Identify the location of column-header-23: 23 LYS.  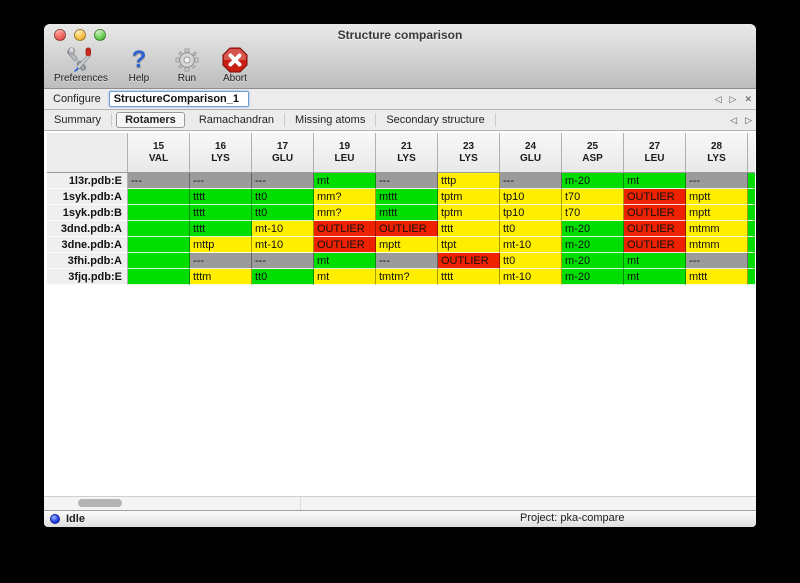
(469, 153).